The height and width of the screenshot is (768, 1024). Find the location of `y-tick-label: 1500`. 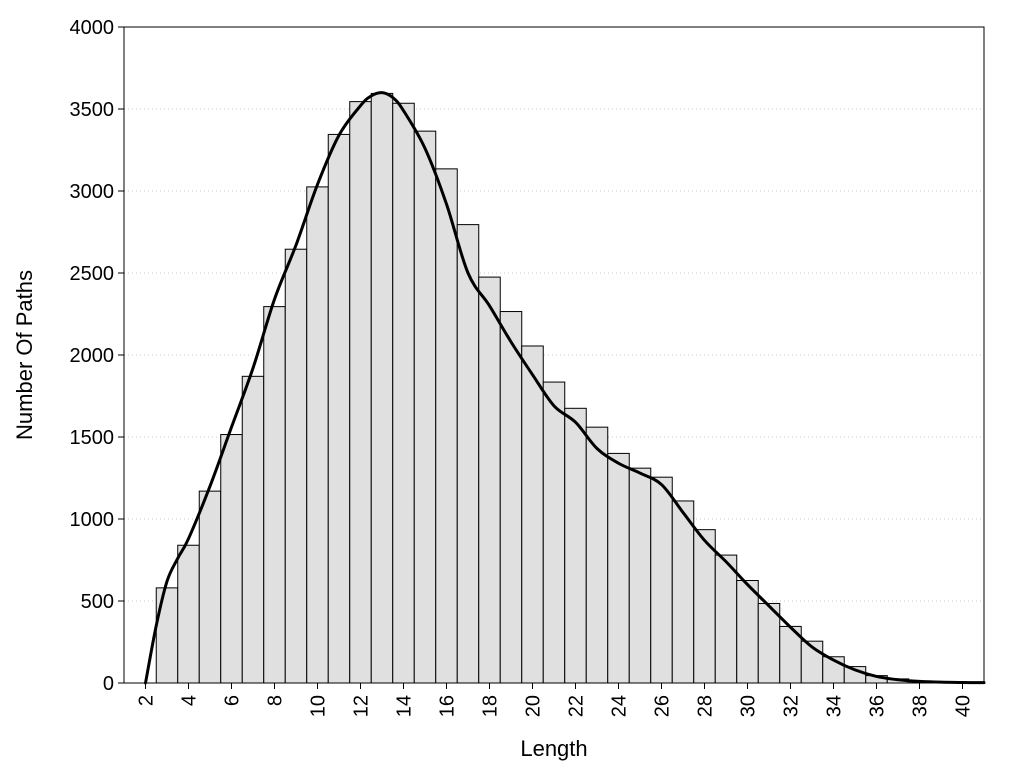

y-tick-label: 1500 is located at coordinates (92, 438).